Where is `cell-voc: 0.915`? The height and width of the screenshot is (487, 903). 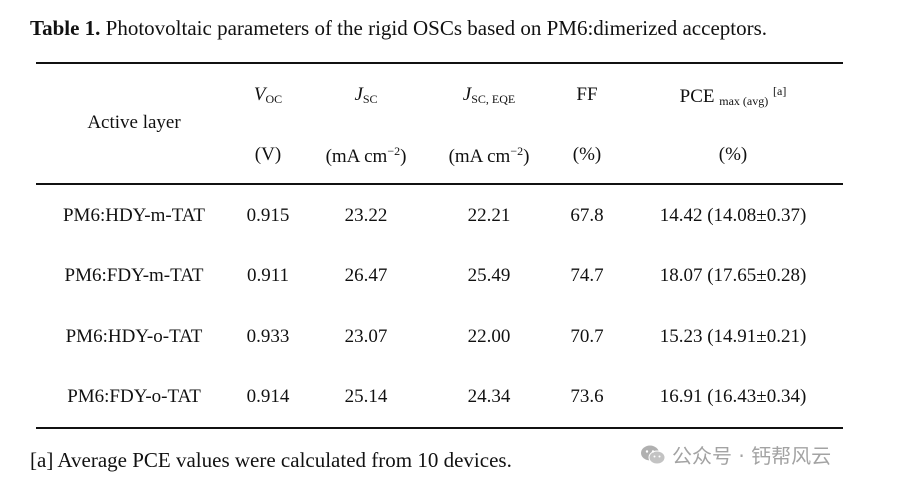
cell-voc: 0.915 is located at coordinates (268, 215).